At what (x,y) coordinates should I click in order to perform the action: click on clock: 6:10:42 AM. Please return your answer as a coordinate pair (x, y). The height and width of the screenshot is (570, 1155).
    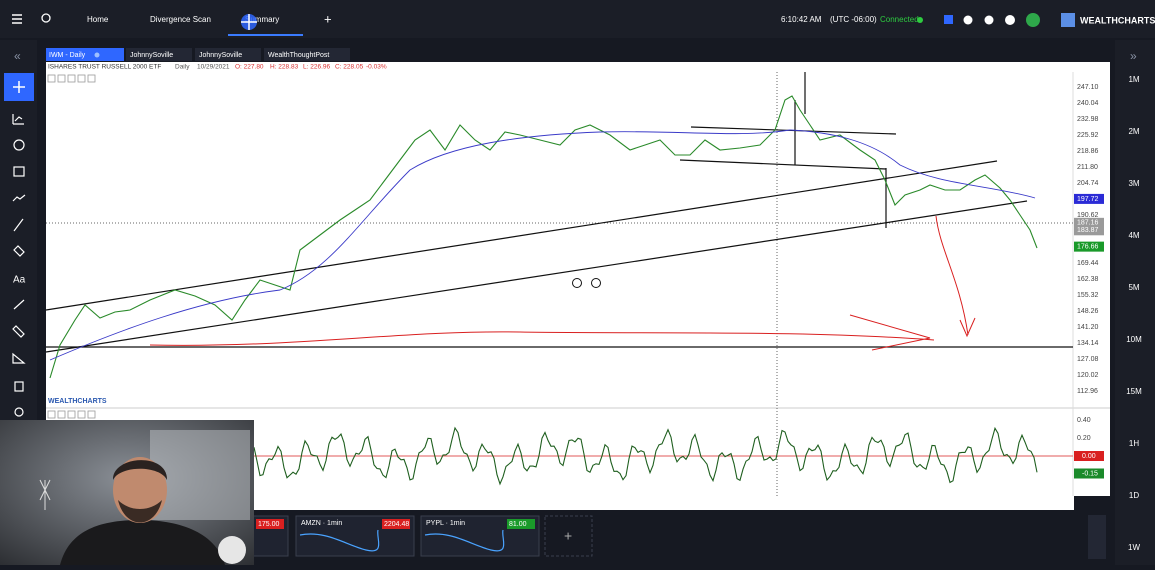
    Looking at the image, I should click on (801, 19).